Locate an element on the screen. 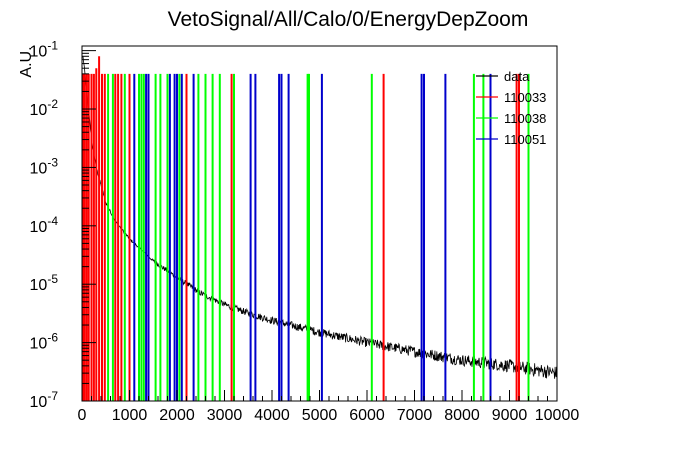 The height and width of the screenshot is (472, 696). y-tick-label: 10⁻³ is located at coordinates (44, 166).